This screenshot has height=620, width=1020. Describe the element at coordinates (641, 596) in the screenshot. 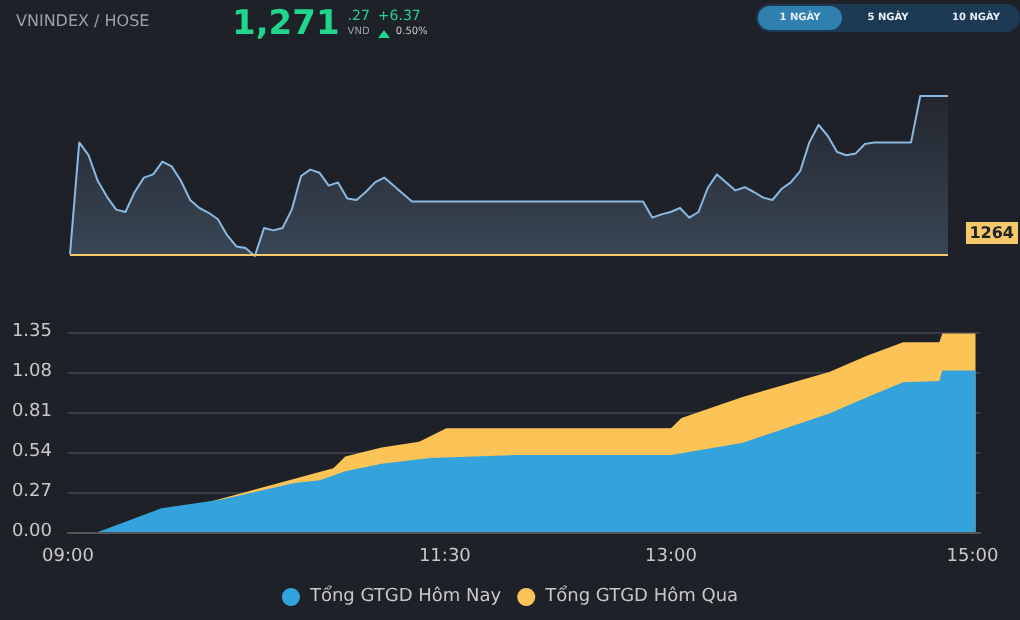

I see `legend-label: Tổng GTGD Hôm Qua` at that location.